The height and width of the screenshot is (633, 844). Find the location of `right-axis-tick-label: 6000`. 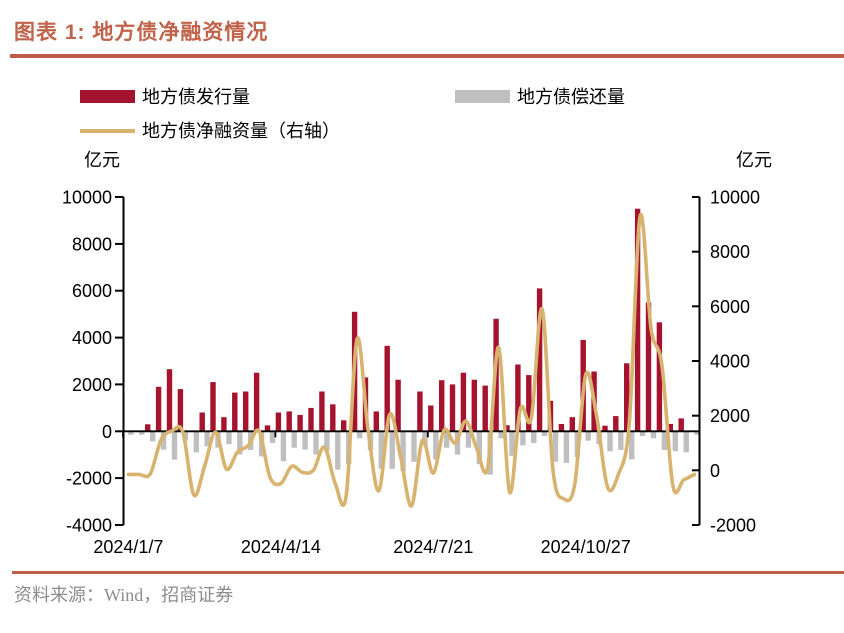

right-axis-tick-label: 6000 is located at coordinates (730, 307).